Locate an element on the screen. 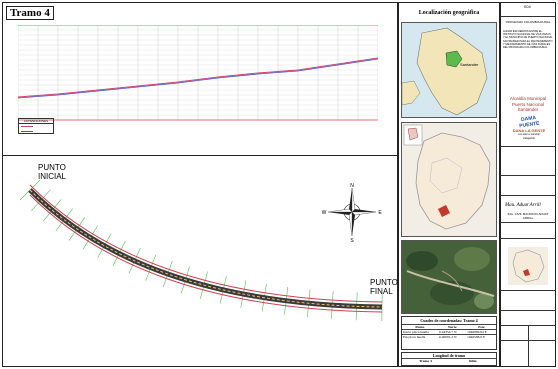  length-table: Longitud de tramo Tramo 4 160m is located at coordinates (449, 359).